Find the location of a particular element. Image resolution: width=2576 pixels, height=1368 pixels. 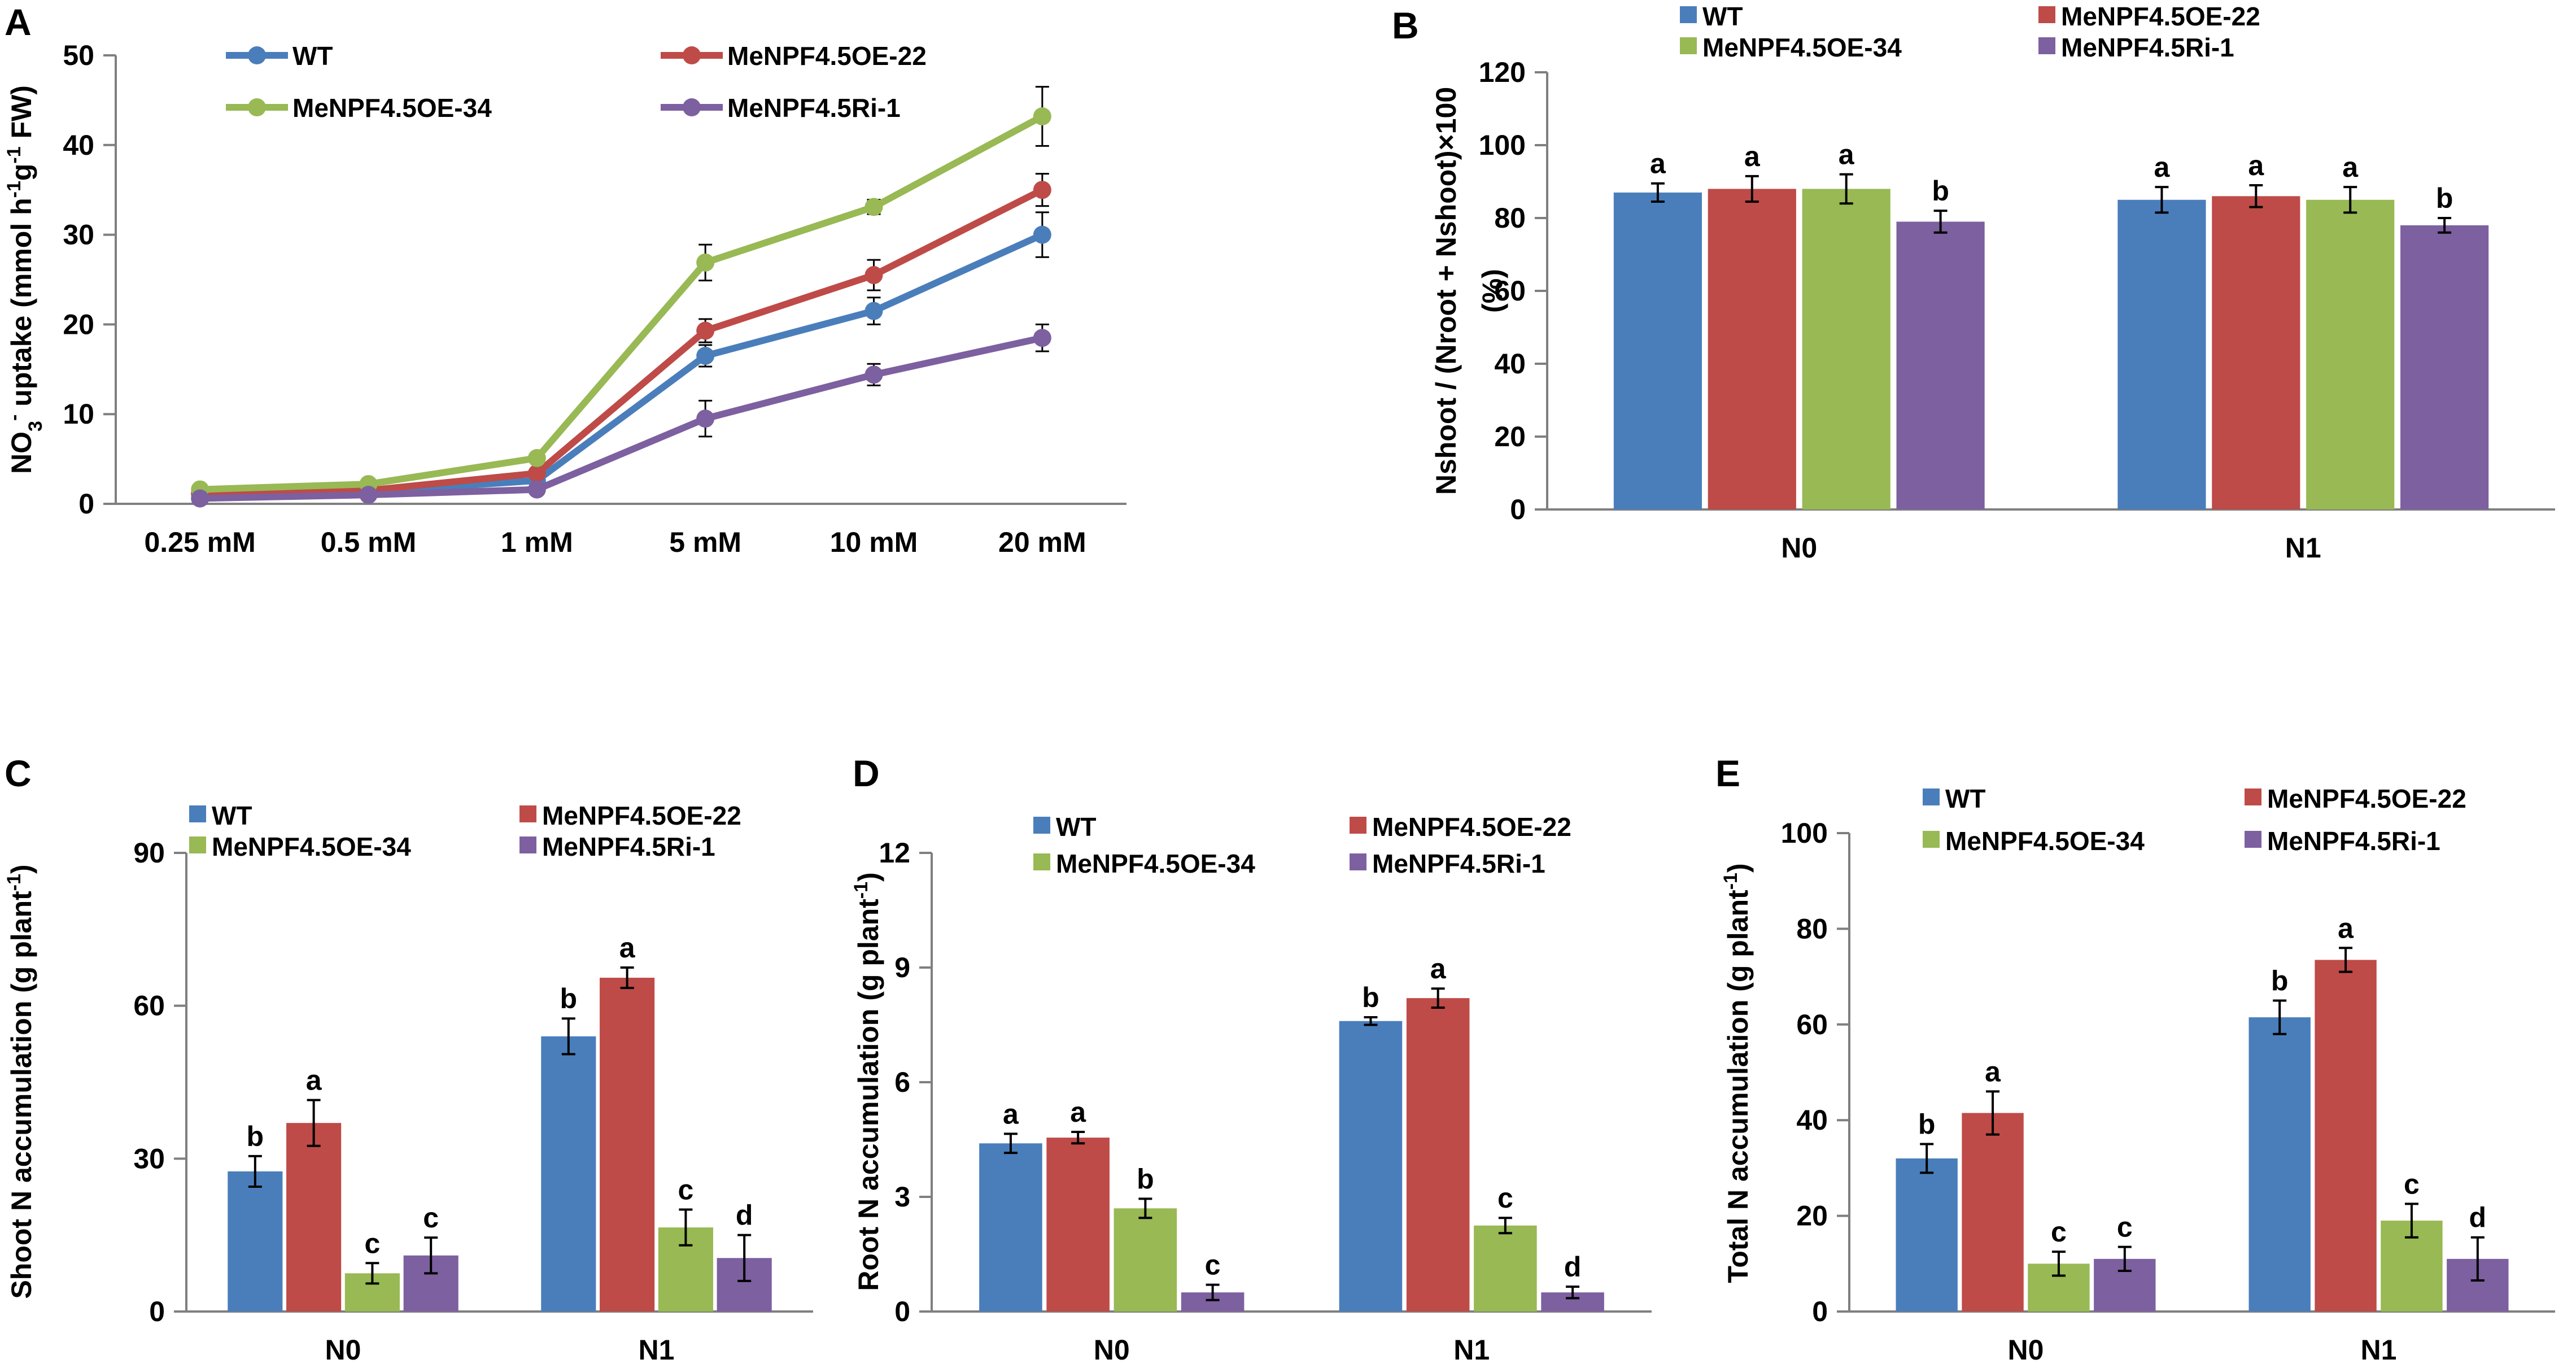

y-tick-label: 12 is located at coordinates (895, 853).